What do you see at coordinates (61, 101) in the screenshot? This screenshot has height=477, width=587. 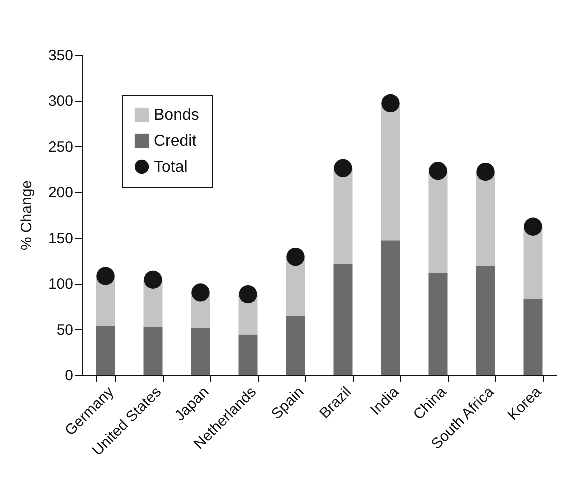 I see `y-tick-label: 300` at bounding box center [61, 101].